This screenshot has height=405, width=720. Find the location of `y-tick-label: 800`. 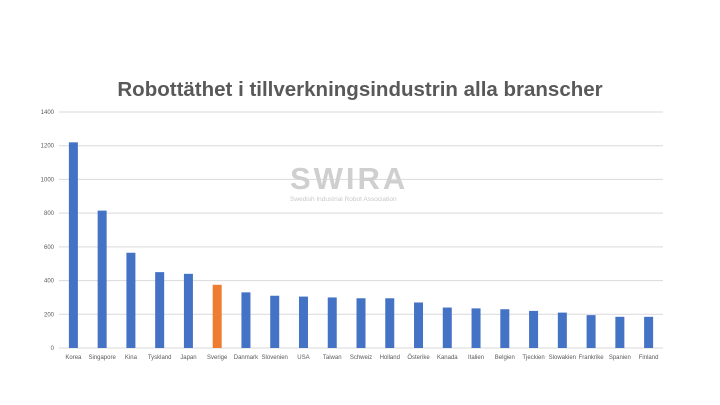

y-tick-label: 800 is located at coordinates (49, 214).